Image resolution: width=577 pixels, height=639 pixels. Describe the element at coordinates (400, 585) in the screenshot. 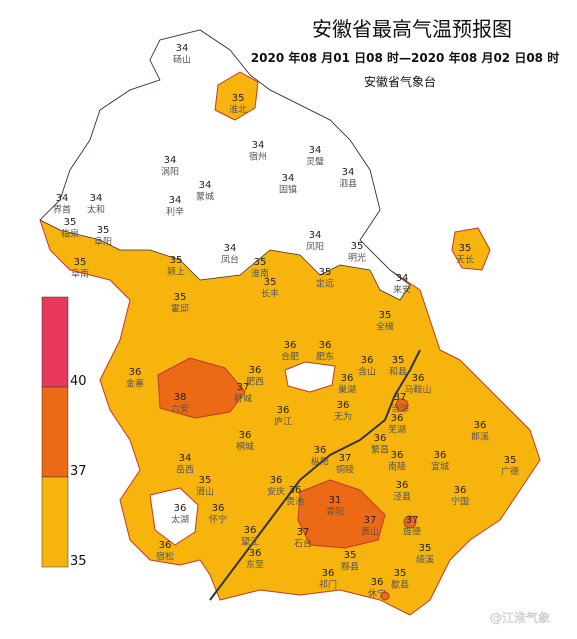

I see `station-name: 歙县` at that location.